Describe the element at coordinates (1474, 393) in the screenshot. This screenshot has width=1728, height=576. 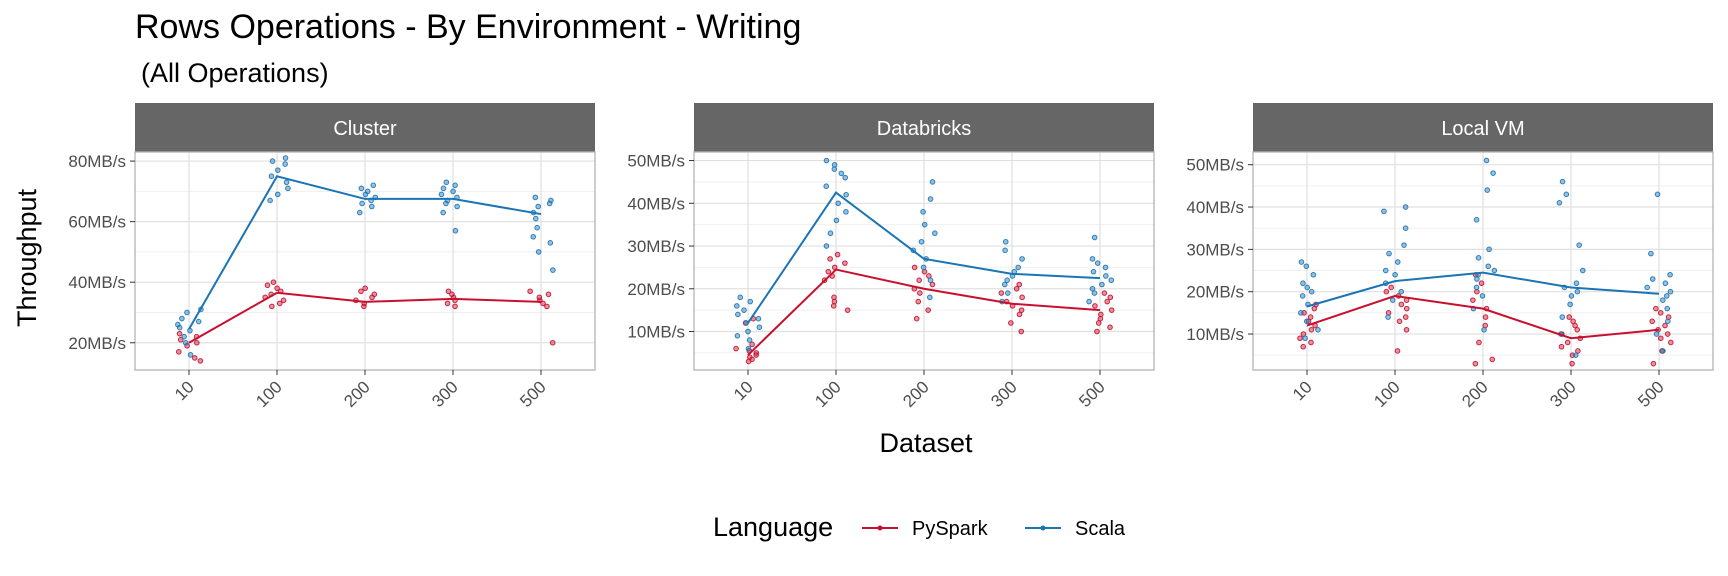
I see `x-tick-label: 200` at that location.